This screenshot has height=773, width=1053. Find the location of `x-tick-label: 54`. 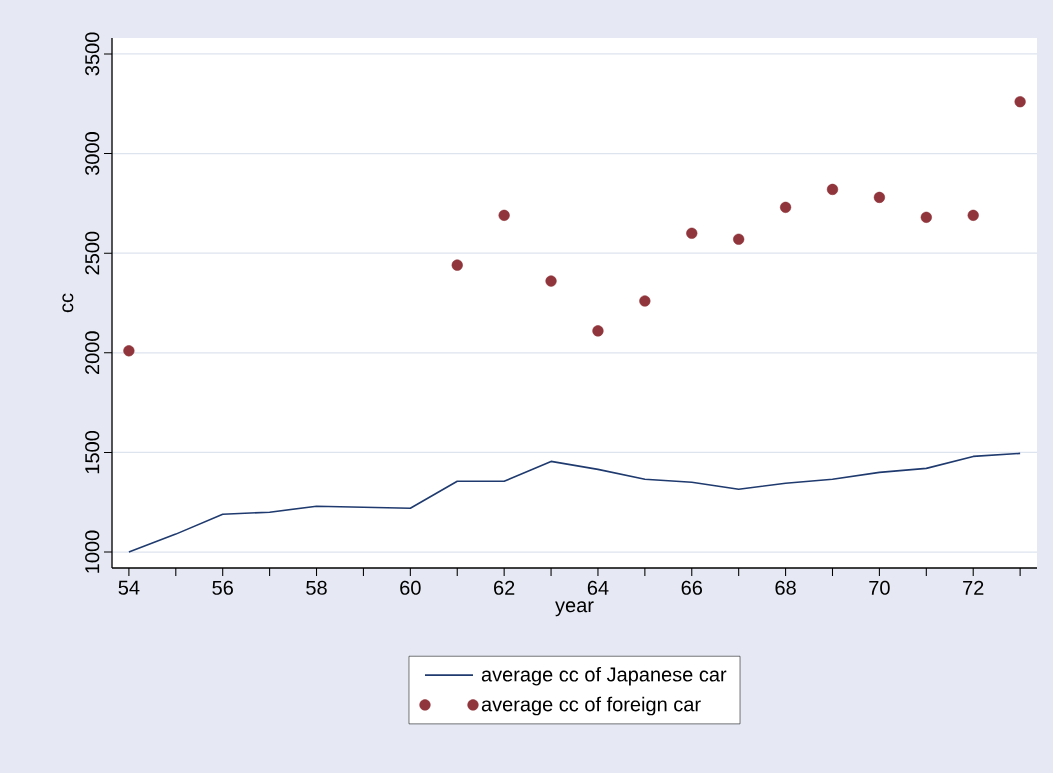

x-tick-label: 54 is located at coordinates (129, 587).